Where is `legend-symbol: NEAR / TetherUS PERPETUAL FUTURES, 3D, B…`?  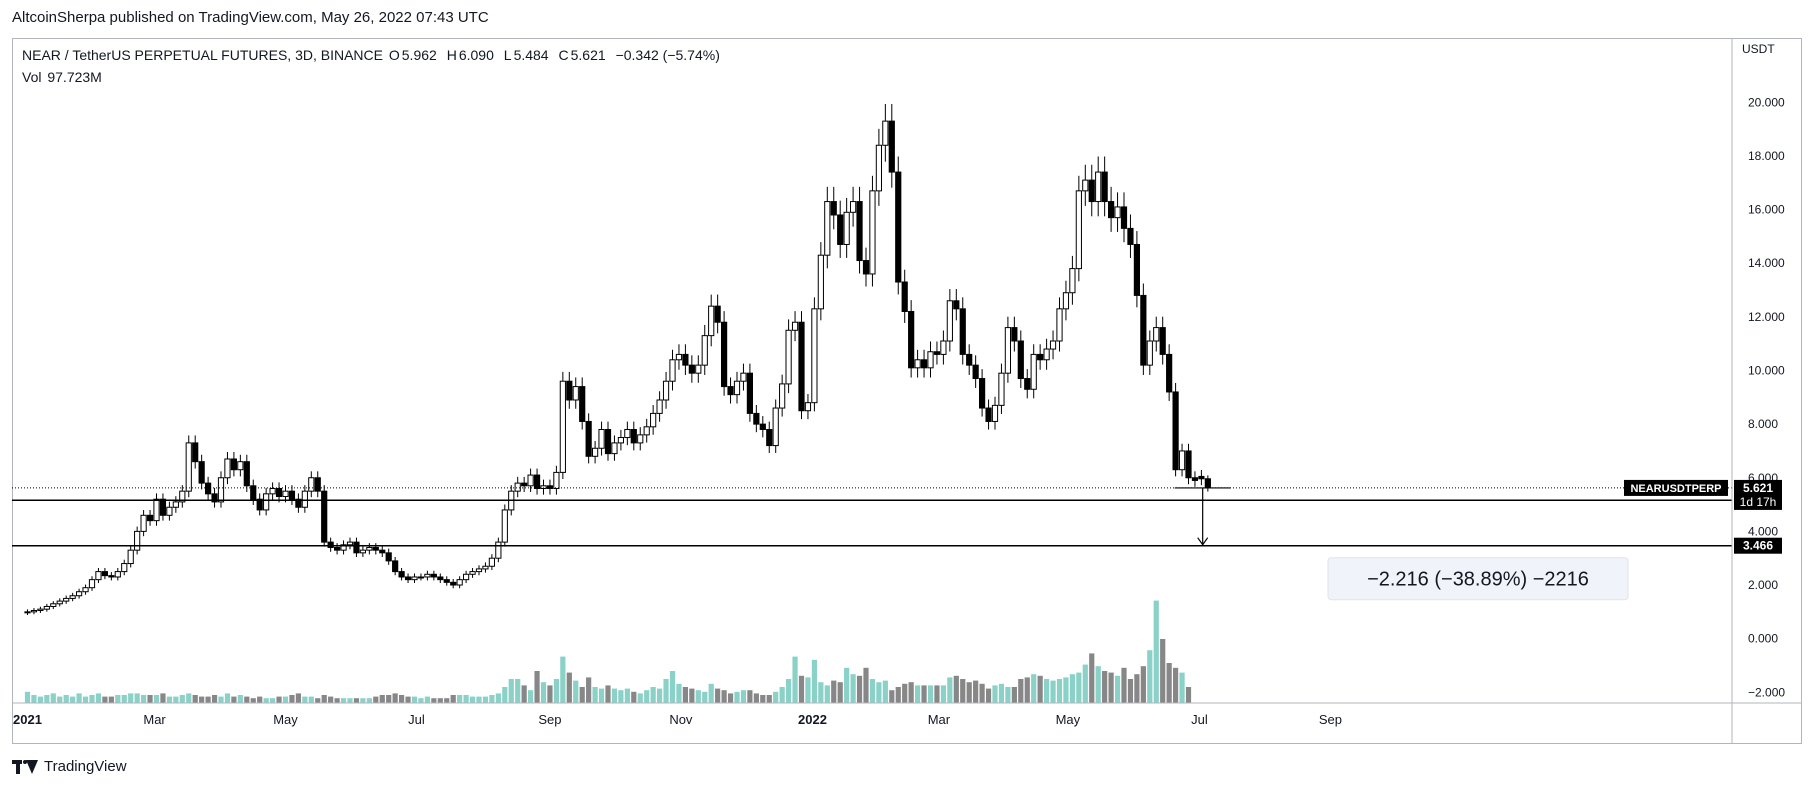 legend-symbol: NEAR / TetherUS PERPETUAL FUTURES, 3D, B… is located at coordinates (202, 55).